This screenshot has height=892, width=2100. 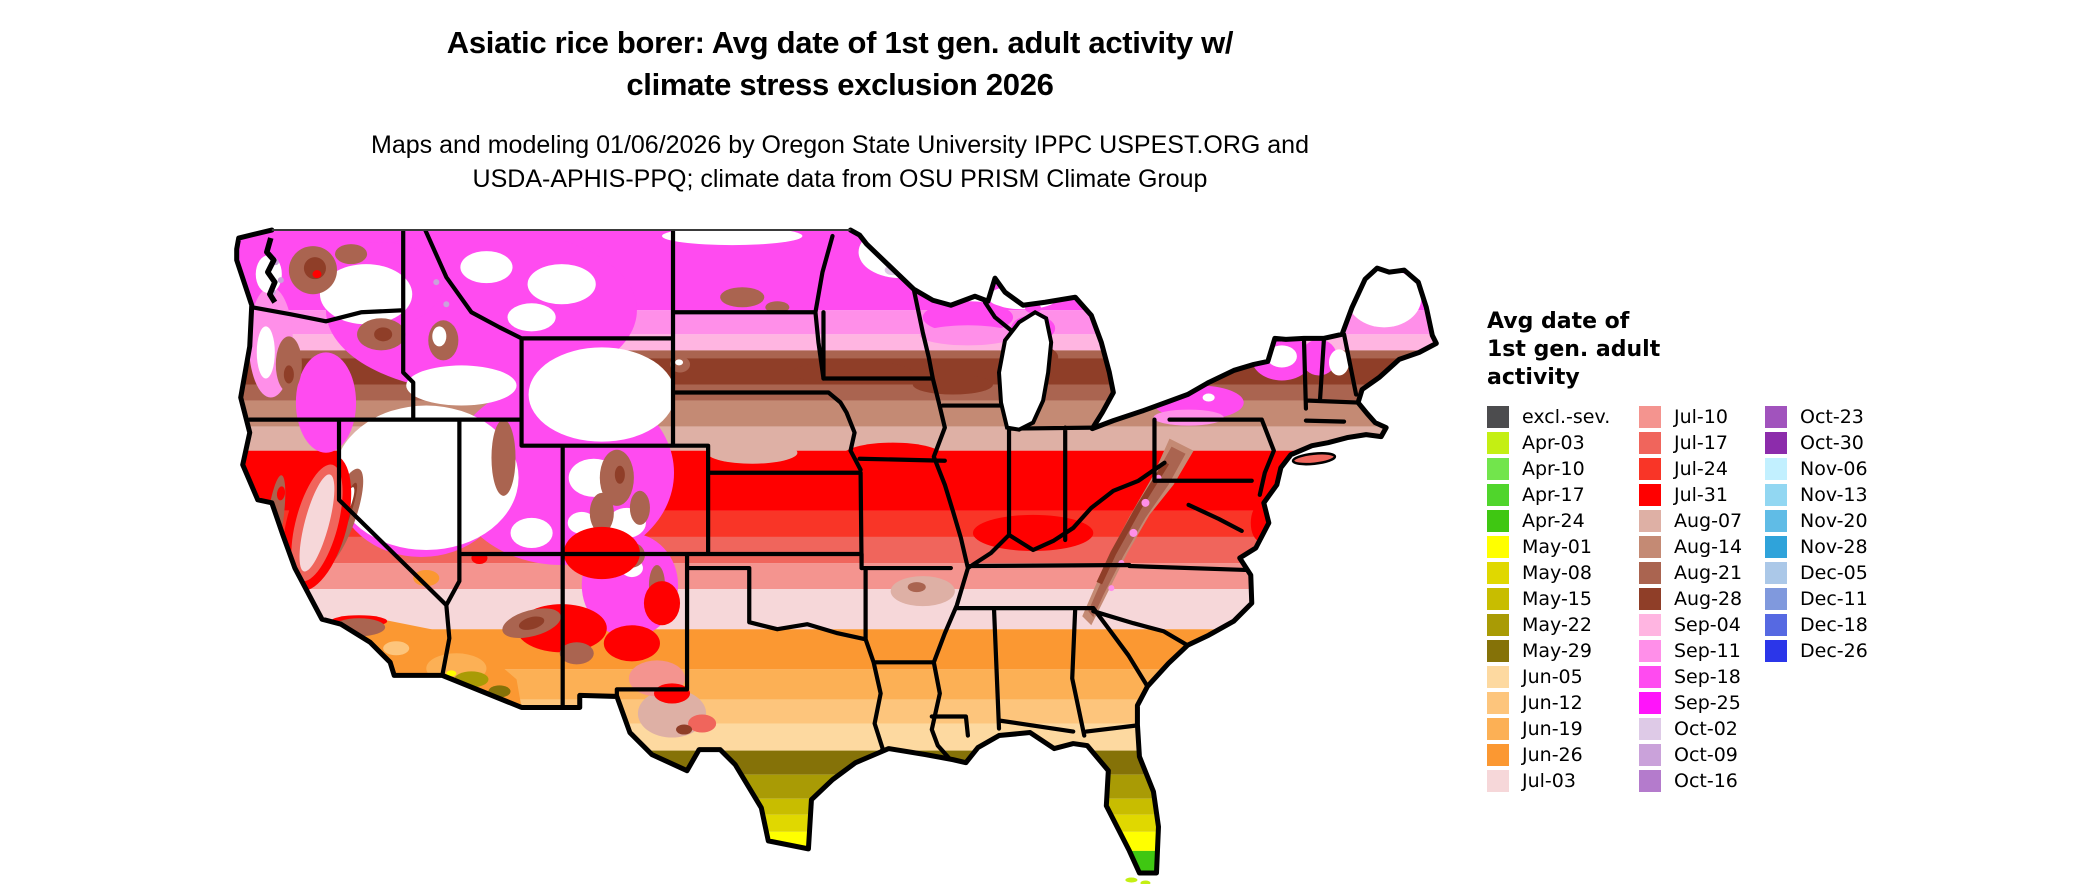 What do you see at coordinates (1574, 349) in the screenshot?
I see `legend-title-line: 1st gen. adult` at bounding box center [1574, 349].